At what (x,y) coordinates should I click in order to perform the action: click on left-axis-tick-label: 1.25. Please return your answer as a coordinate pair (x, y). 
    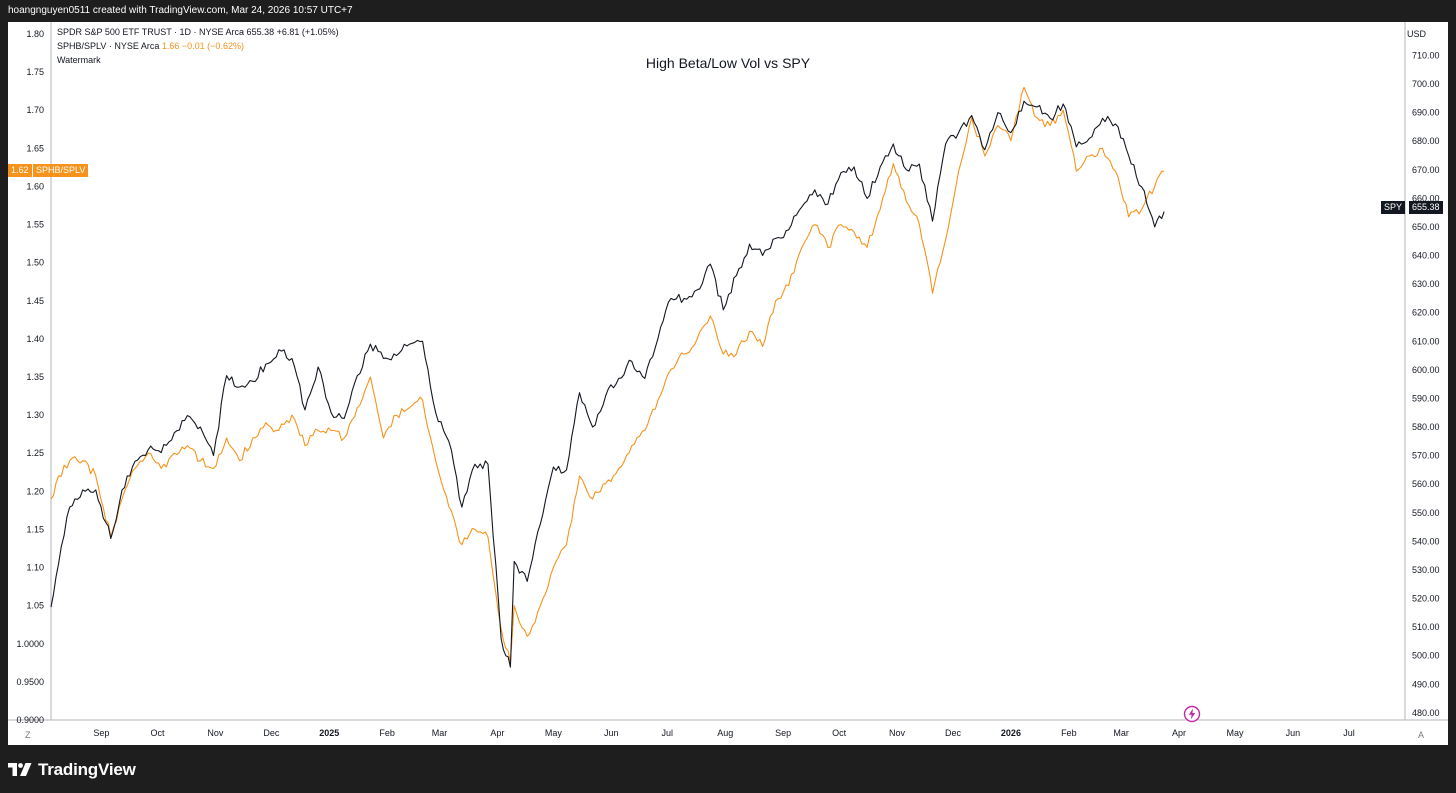
    Looking at the image, I should click on (35, 453).